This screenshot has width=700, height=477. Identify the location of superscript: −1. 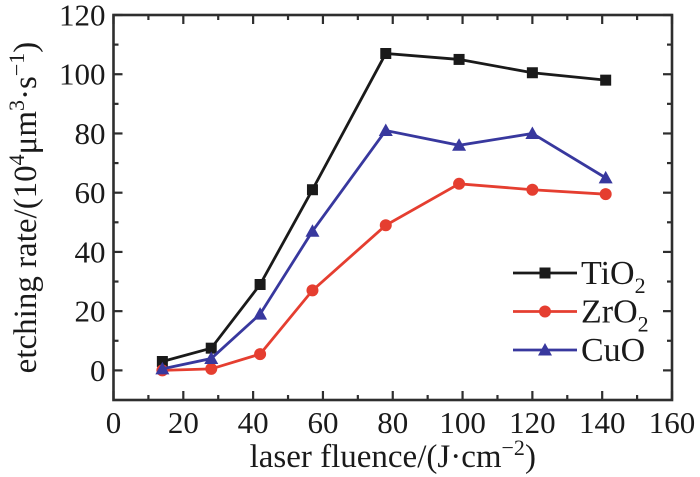
(16, 64).